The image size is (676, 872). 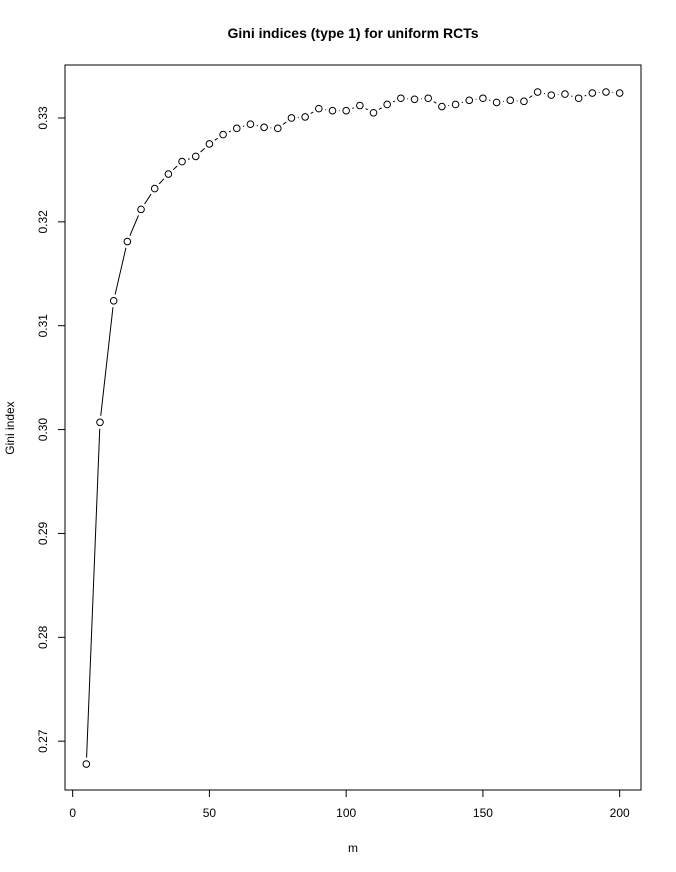 What do you see at coordinates (483, 813) in the screenshot?
I see `x-tick-label: 150` at bounding box center [483, 813].